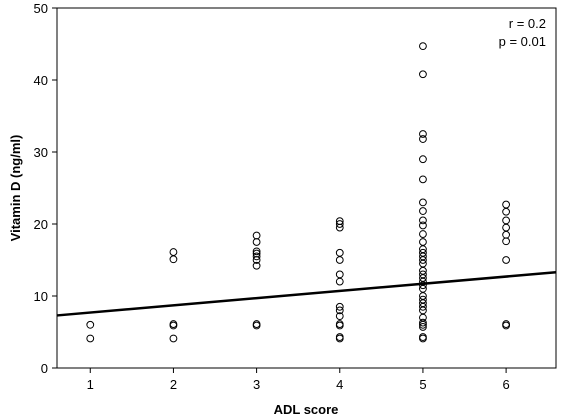  I want to click on x-tick-label: 4, so click(339, 384).